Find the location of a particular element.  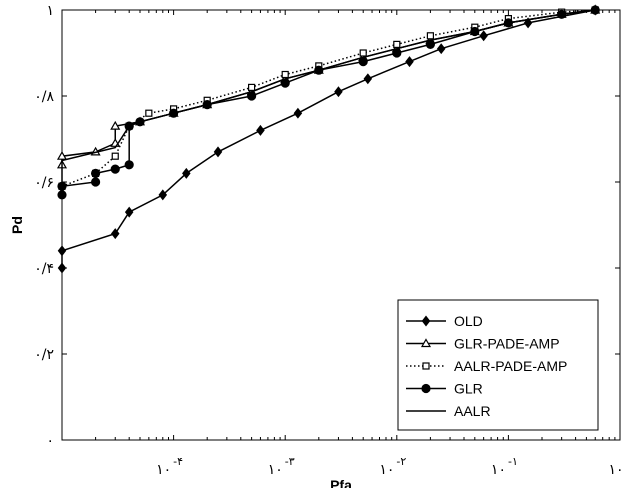

y-axis-label: Pd is located at coordinates (17, 225).